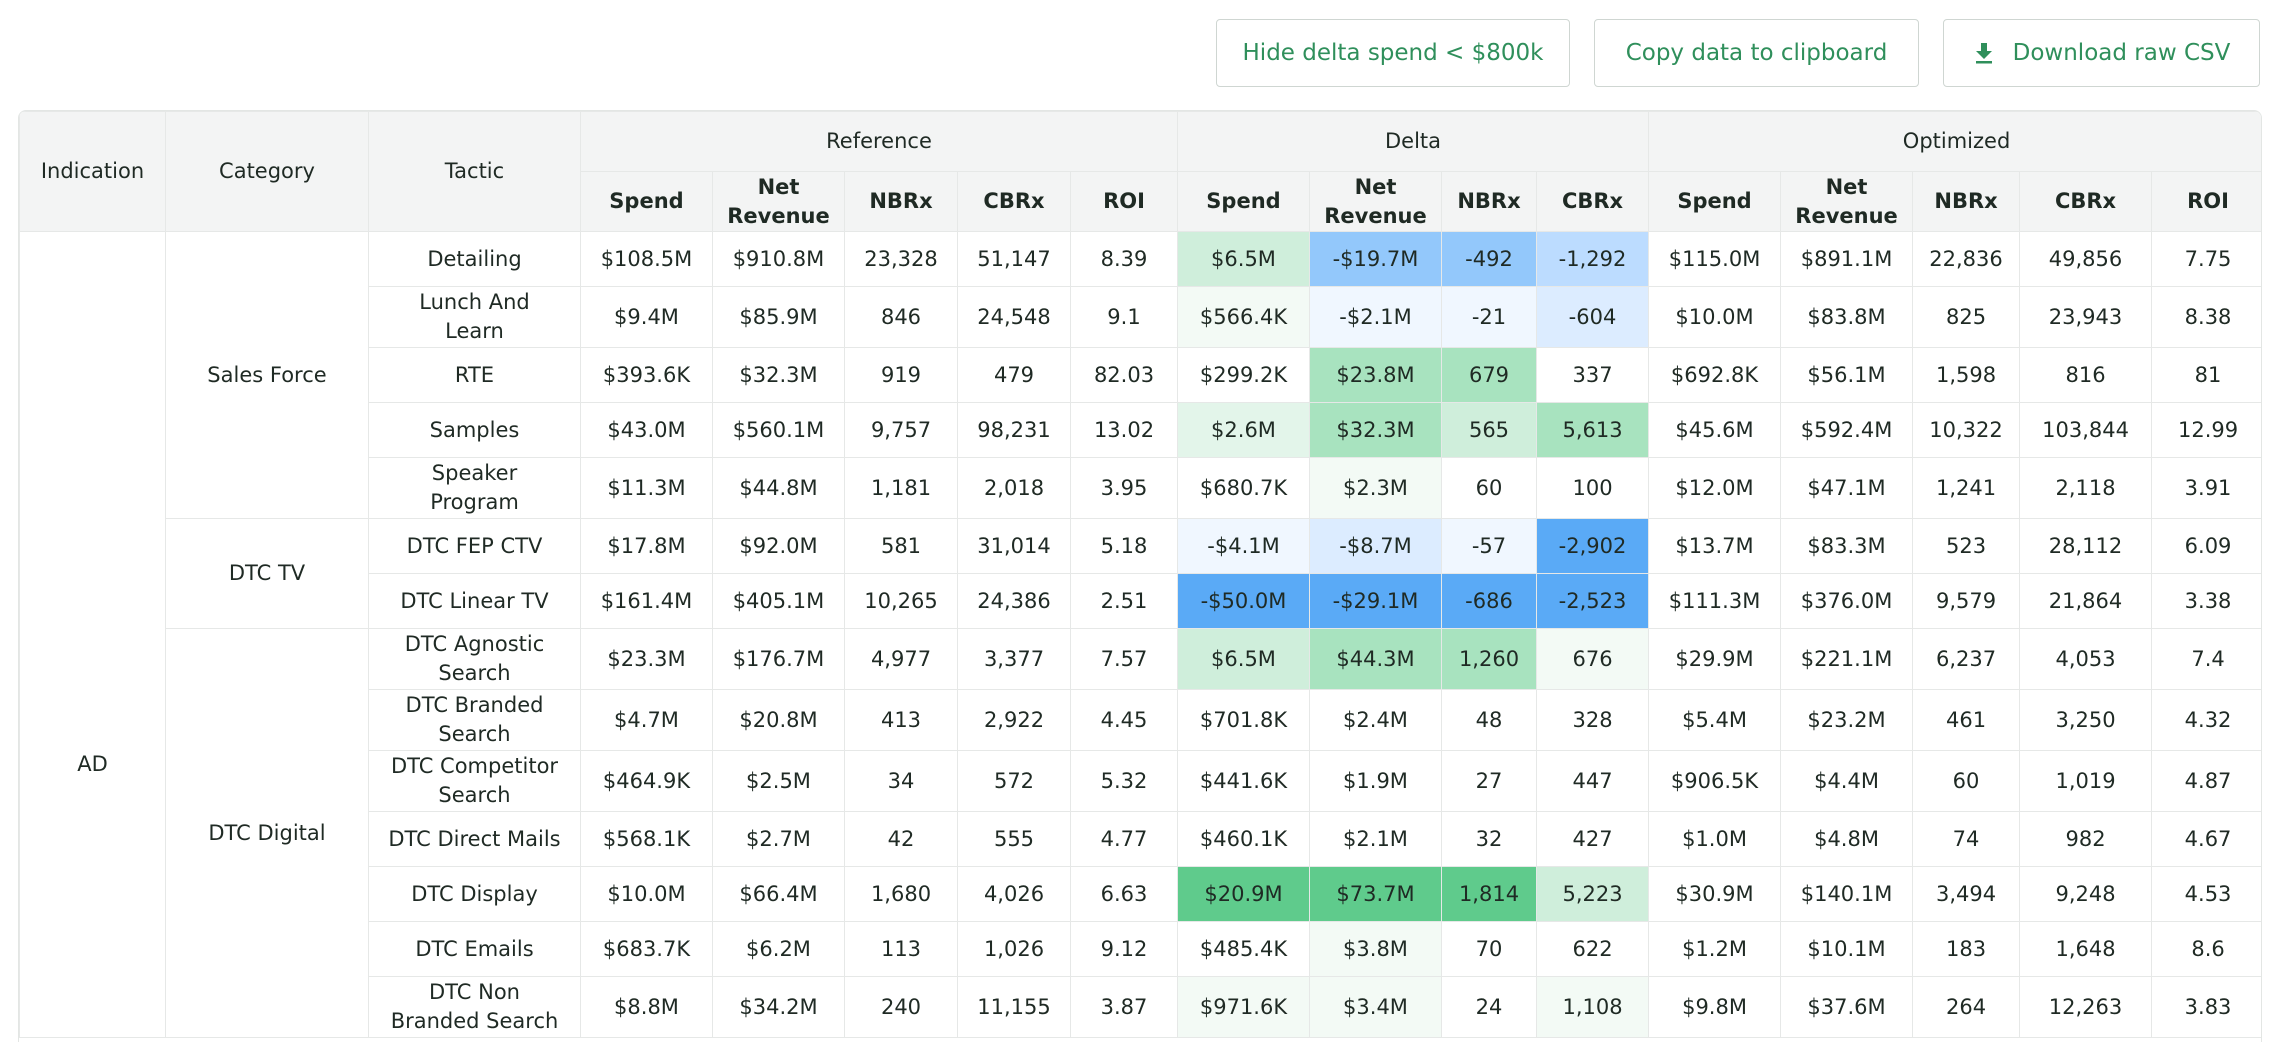  I want to click on opt-nbrx-cell: 183, so click(1966, 949).